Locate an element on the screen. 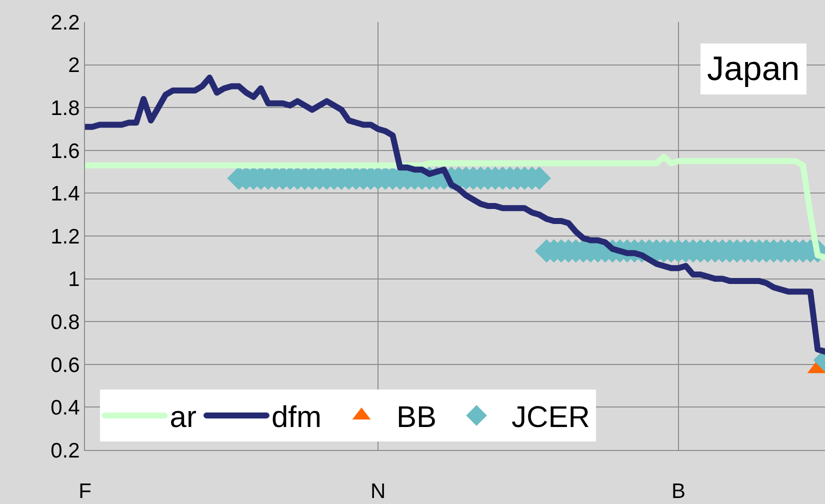  x-tick-label: N is located at coordinates (378, 492).